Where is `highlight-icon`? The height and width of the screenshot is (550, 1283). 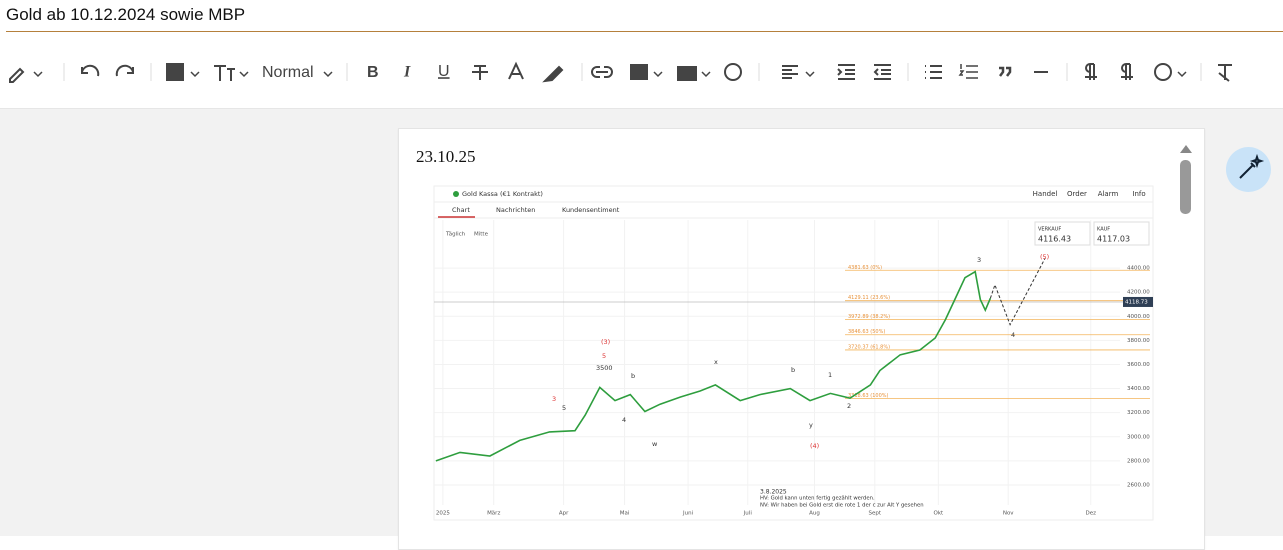
highlight-icon is located at coordinates (553, 74).